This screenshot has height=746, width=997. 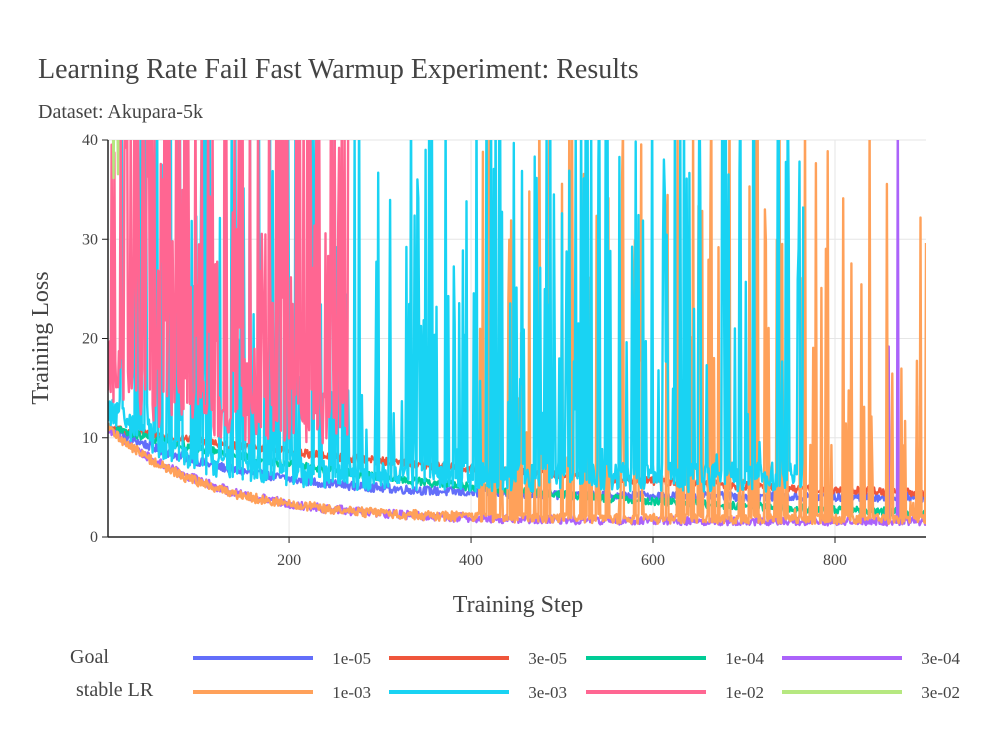 I want to click on legend-title-line2: stable LR, so click(x=115, y=690).